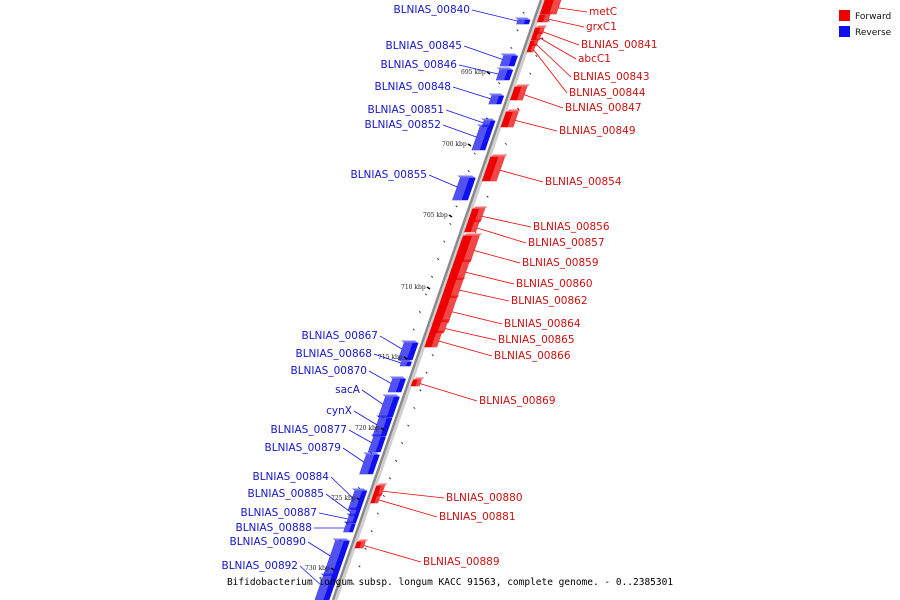  Describe the element at coordinates (477, 517) in the screenshot. I see `gene-label-blnias-00881: BLNIAS_00881` at that location.